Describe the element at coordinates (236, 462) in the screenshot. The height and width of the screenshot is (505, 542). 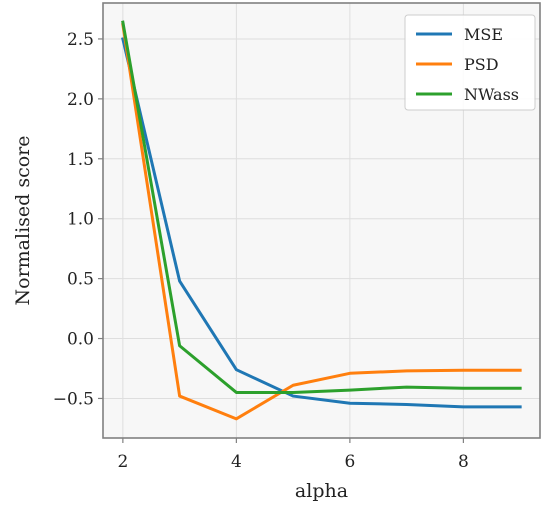
I see `x-tick-label: 4` at that location.